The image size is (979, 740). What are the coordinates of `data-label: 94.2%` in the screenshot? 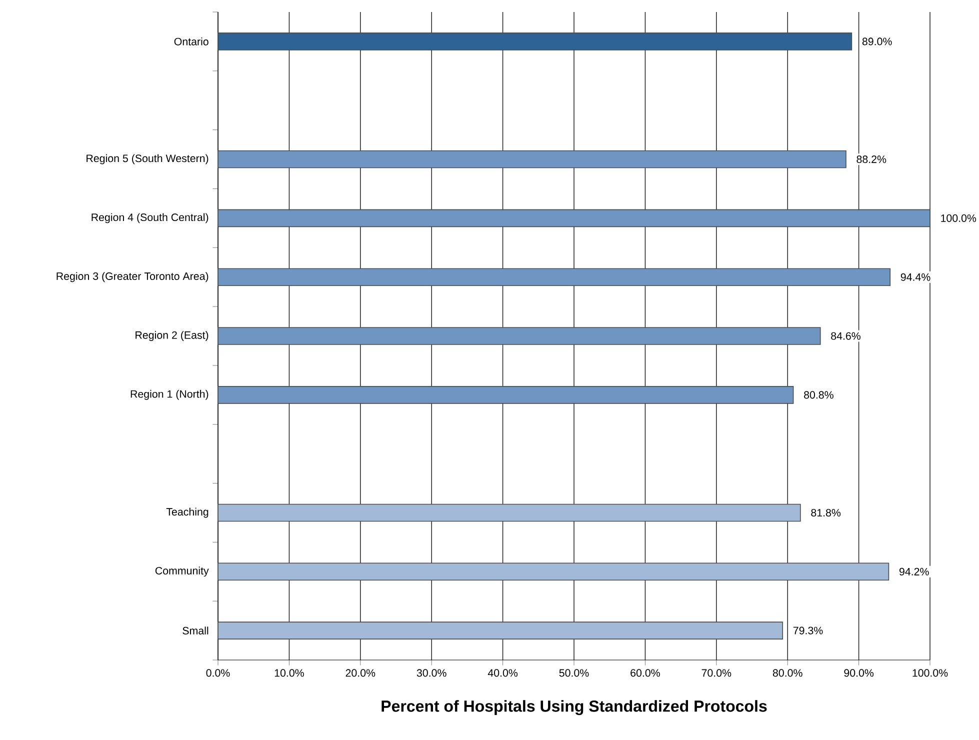 It's located at (914, 572).